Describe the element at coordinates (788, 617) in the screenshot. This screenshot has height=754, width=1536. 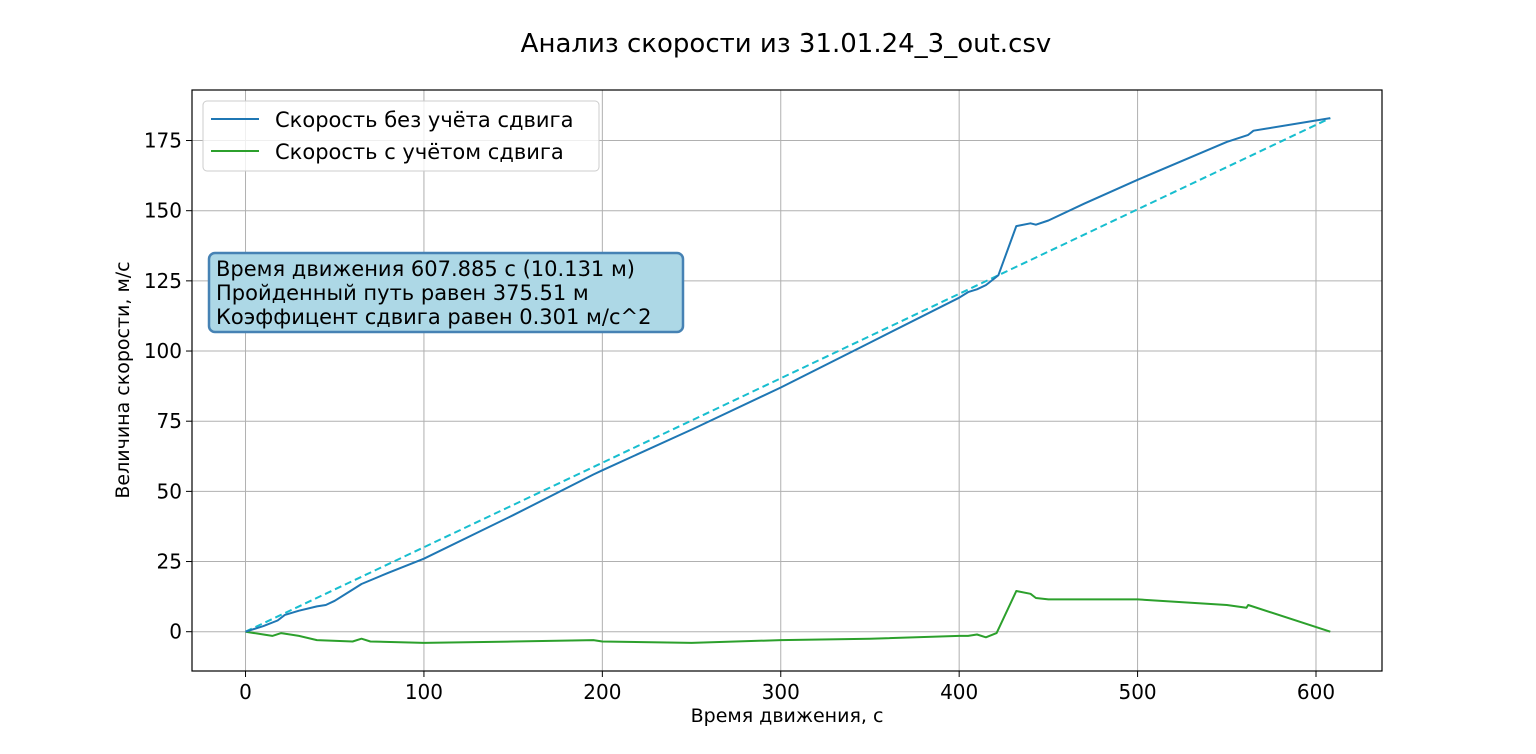
I see `series-speed-corrected` at that location.